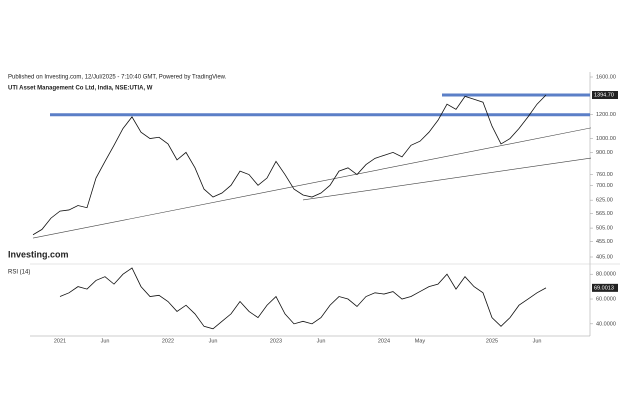 Image resolution: width=620 pixels, height=413 pixels. I want to click on last-value-label: 1394.70, so click(604, 95).